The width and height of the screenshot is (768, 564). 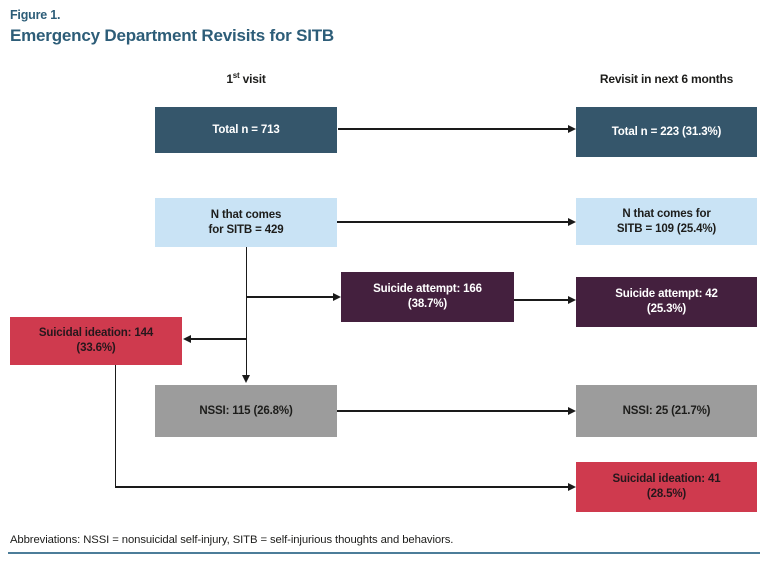 What do you see at coordinates (246, 311) in the screenshot?
I see `connector-trunk-line` at bounding box center [246, 311].